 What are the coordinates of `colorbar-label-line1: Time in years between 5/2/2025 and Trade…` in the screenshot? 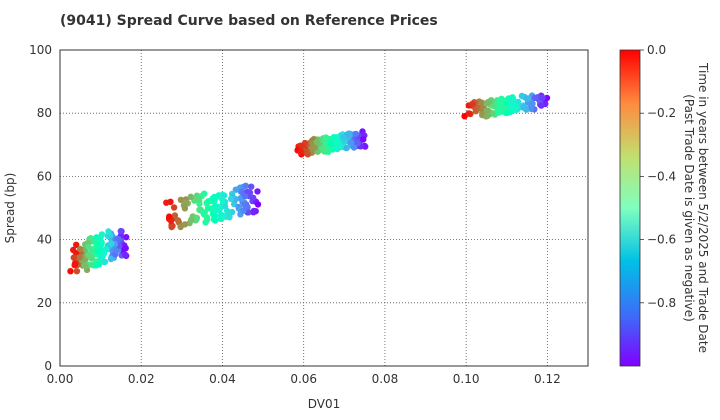 It's located at (703, 207).